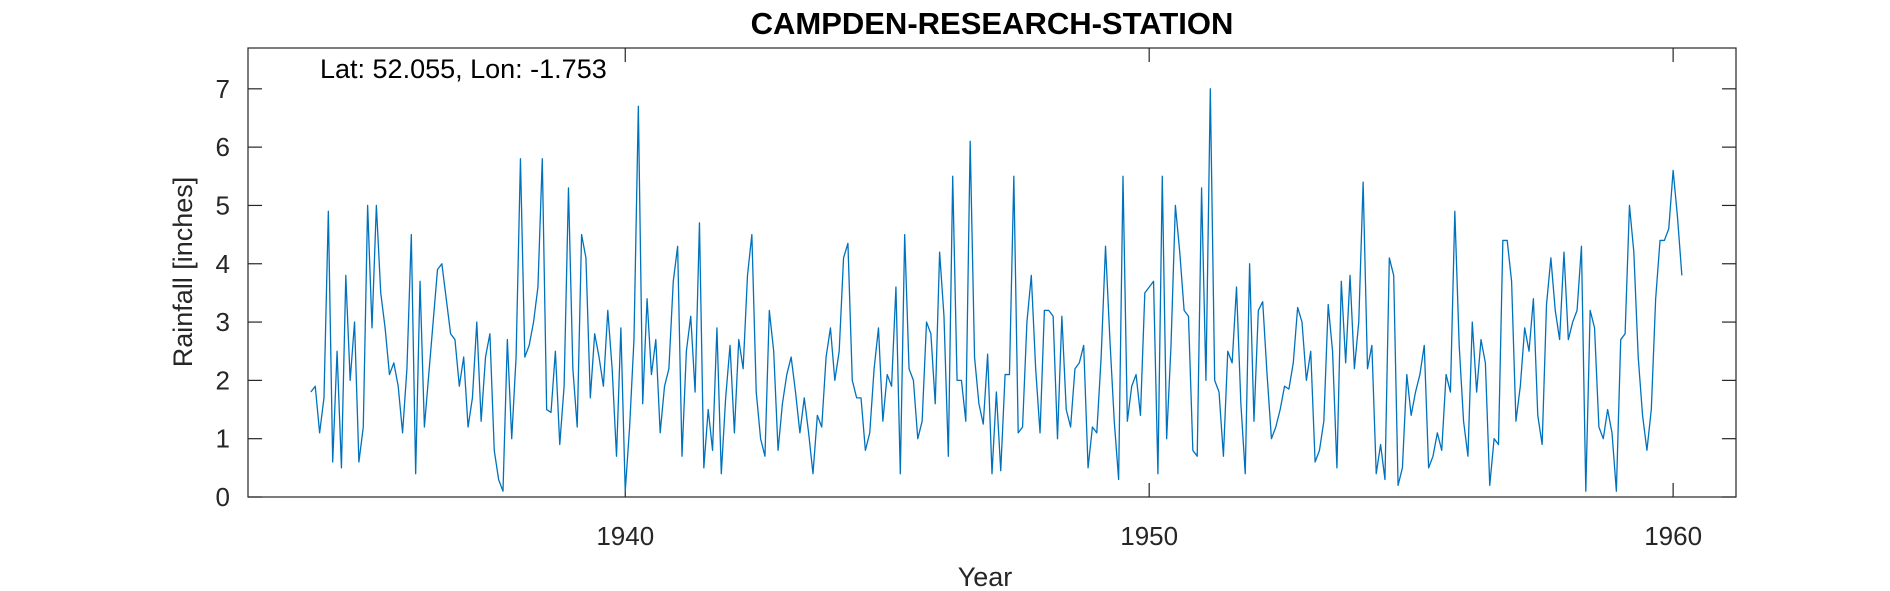  What do you see at coordinates (985, 576) in the screenshot?
I see `x-axis-label: Year` at bounding box center [985, 576].